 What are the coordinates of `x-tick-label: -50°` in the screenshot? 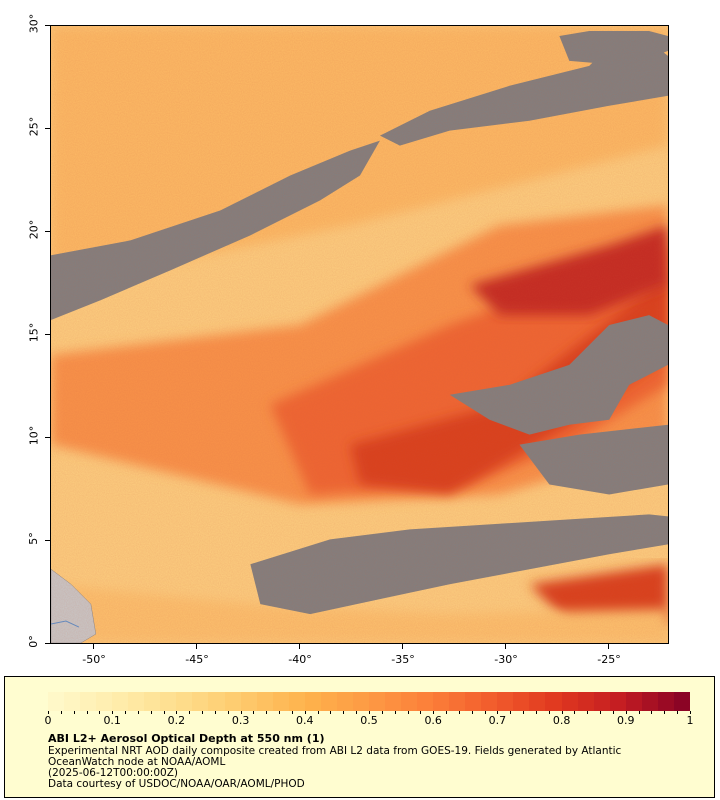 It's located at (94, 659).